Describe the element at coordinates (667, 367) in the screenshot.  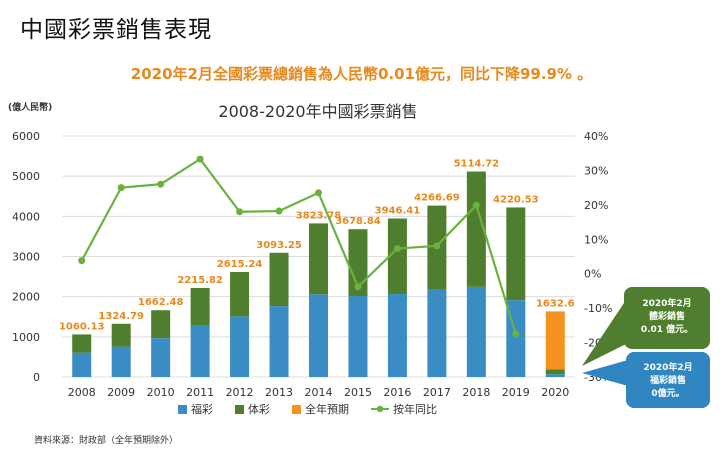
I see `callout-fucai-text: 2020年2月` at that location.